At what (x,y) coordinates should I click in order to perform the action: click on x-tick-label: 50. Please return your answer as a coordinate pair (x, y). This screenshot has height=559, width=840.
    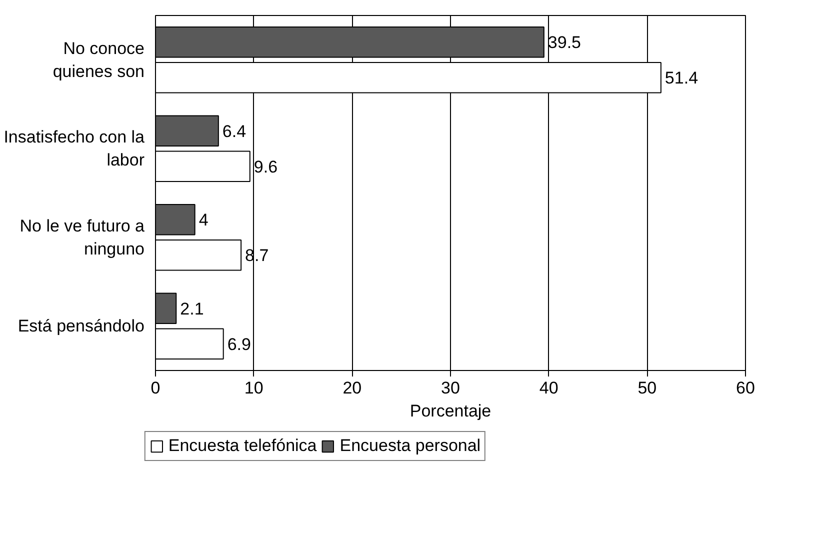
    Looking at the image, I should click on (647, 388).